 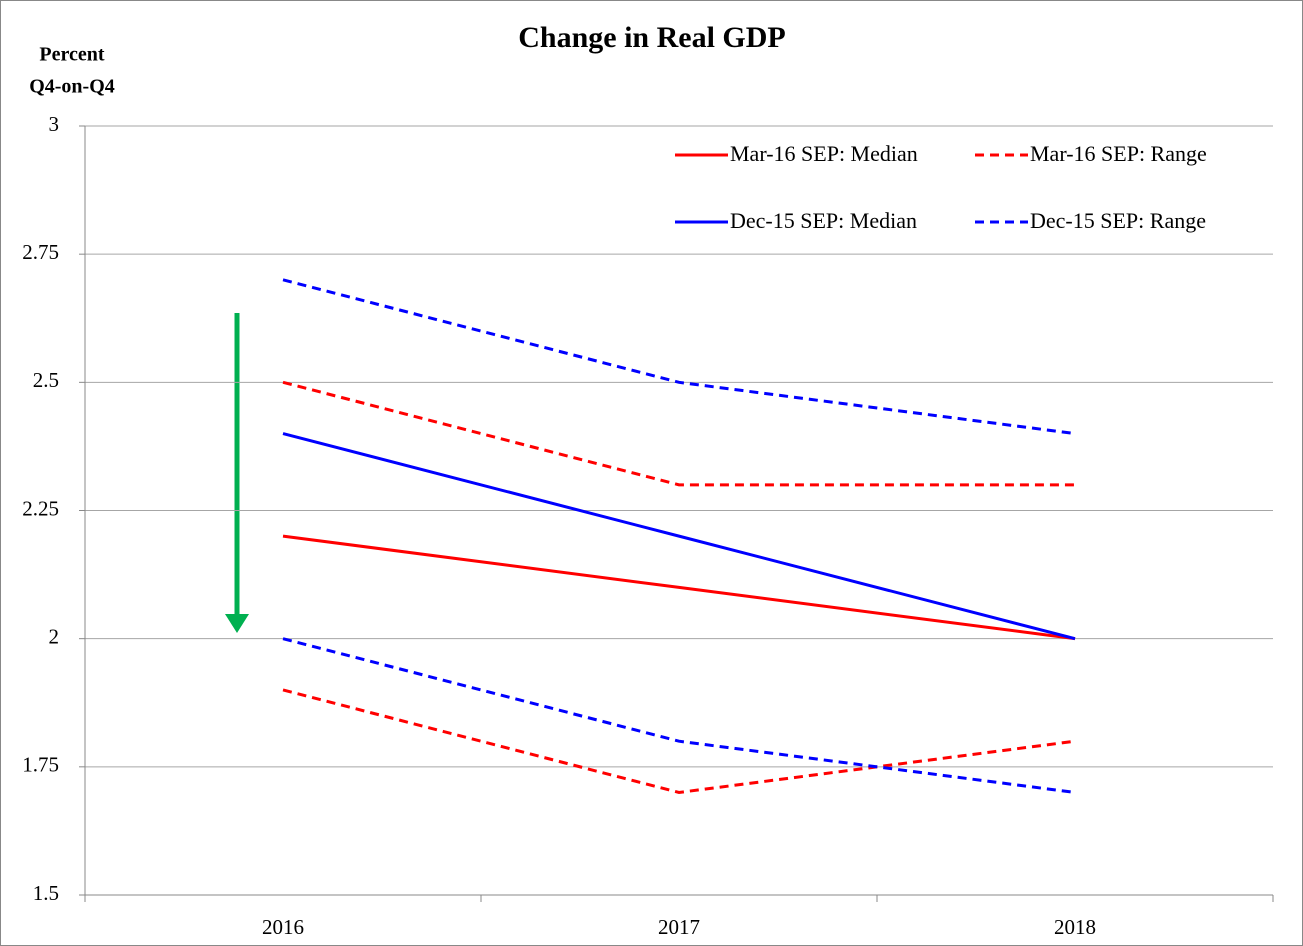 What do you see at coordinates (283, 927) in the screenshot?
I see `x-tick-label: 2016` at bounding box center [283, 927].